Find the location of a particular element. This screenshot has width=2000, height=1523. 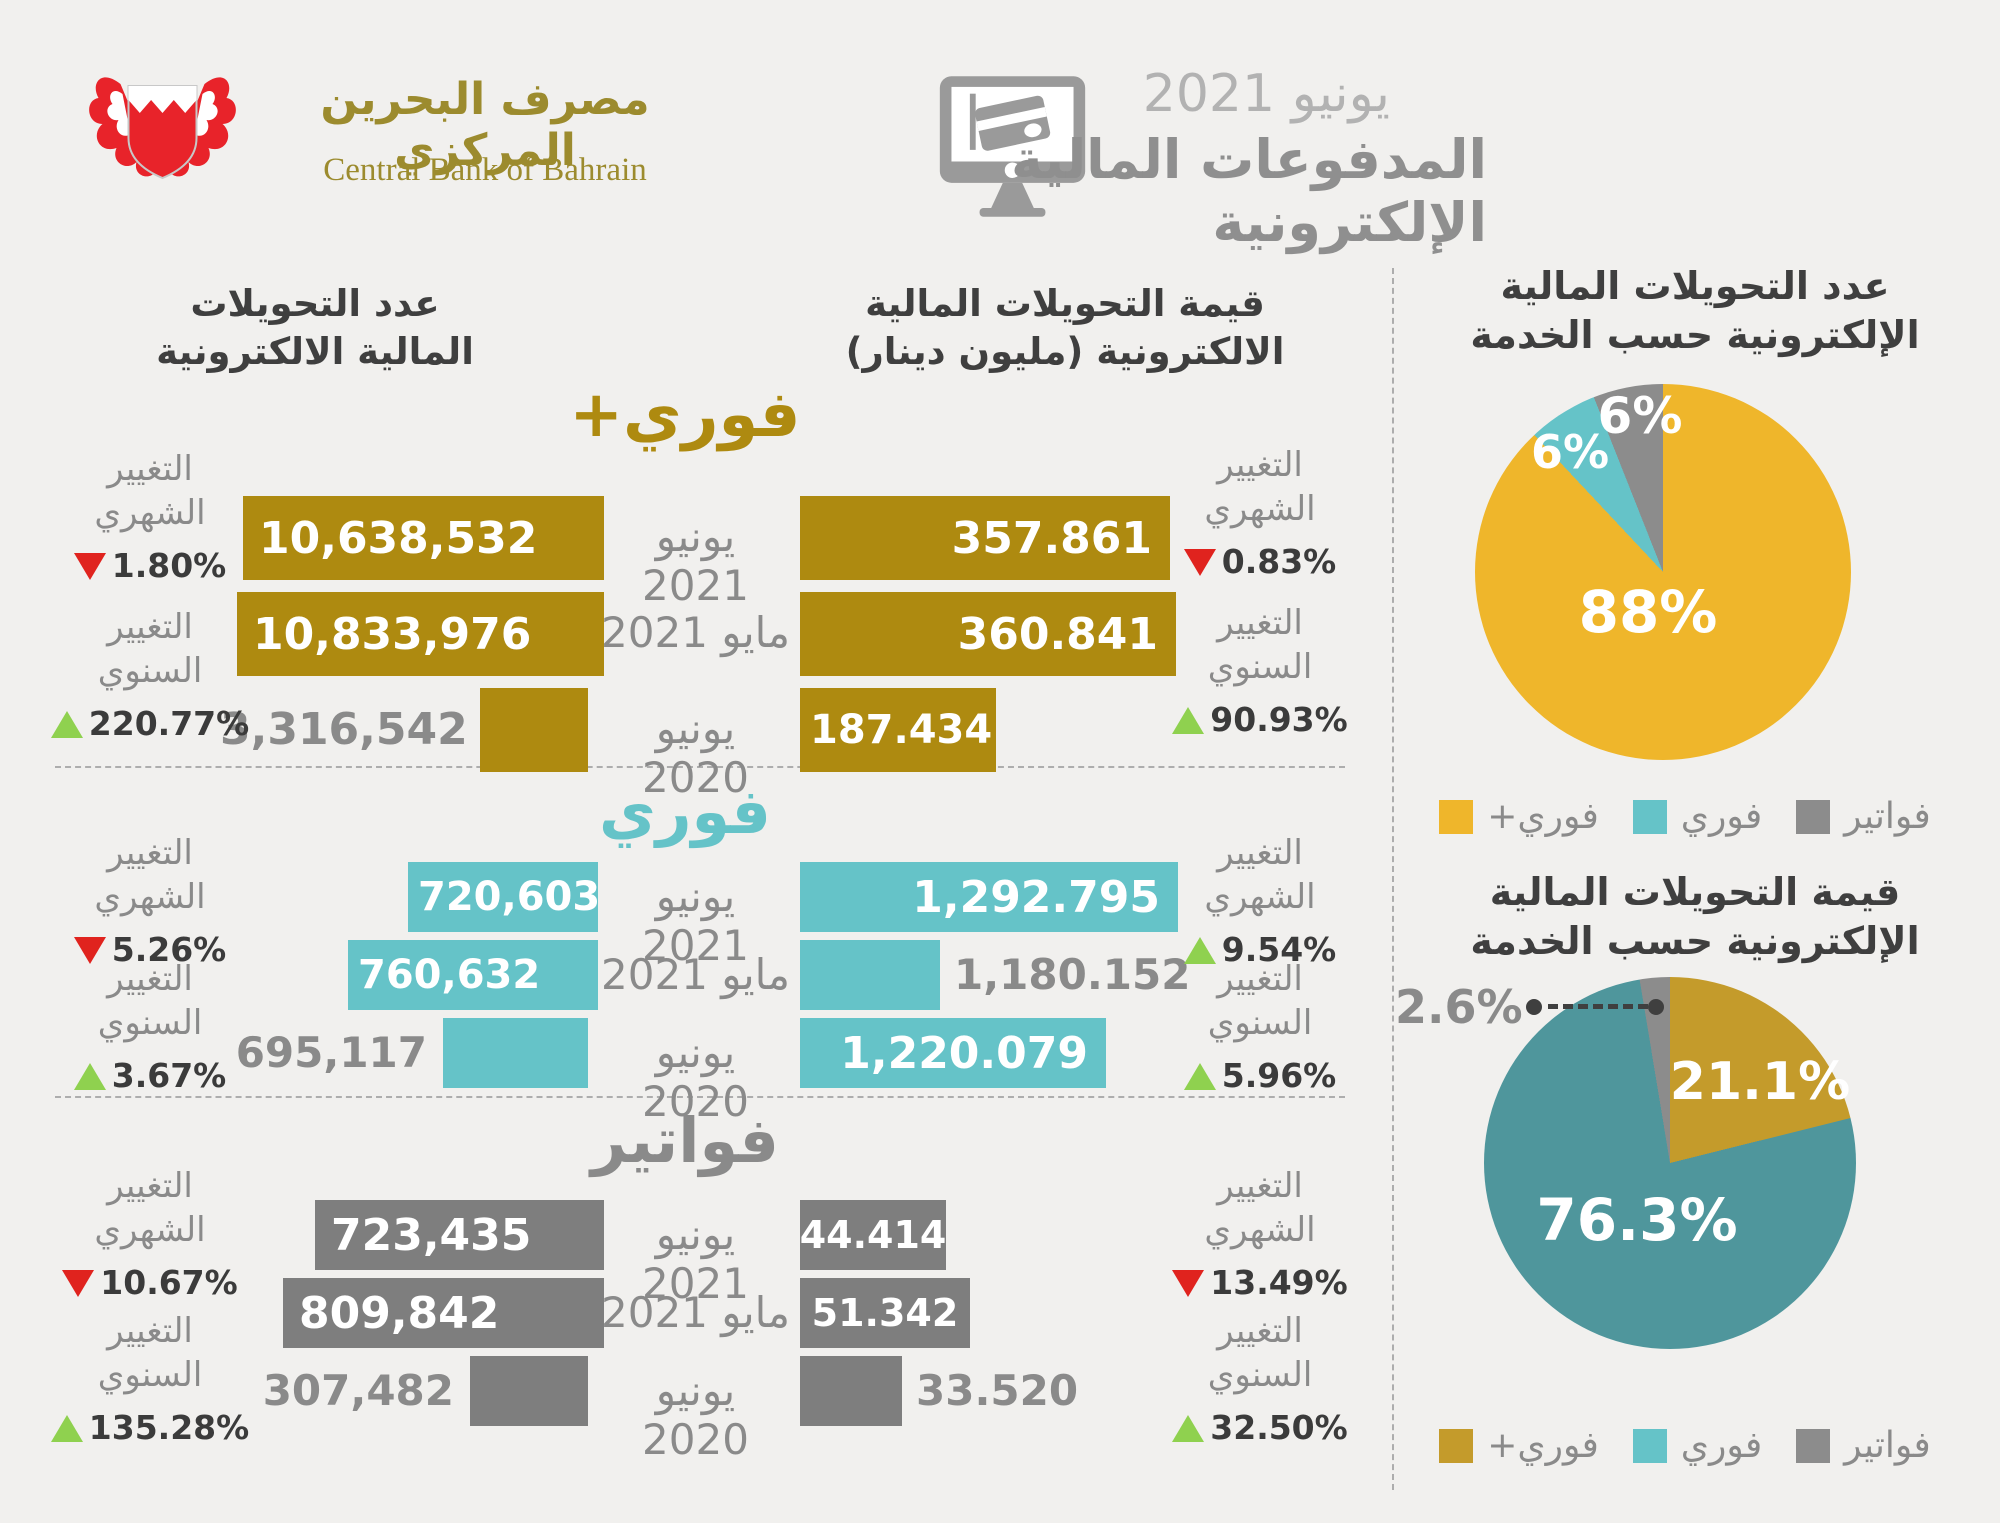

monthly-change-value: التغيير الشهري 0.83% is located at coordinates (1260, 513).